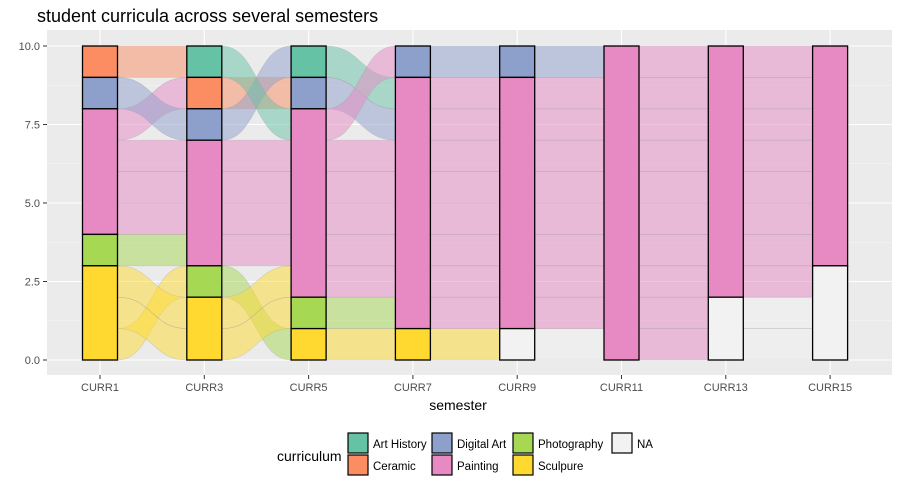 The width and height of the screenshot is (900, 493). Describe the element at coordinates (358, 443) in the screenshot. I see `legend-key-art-history` at that location.